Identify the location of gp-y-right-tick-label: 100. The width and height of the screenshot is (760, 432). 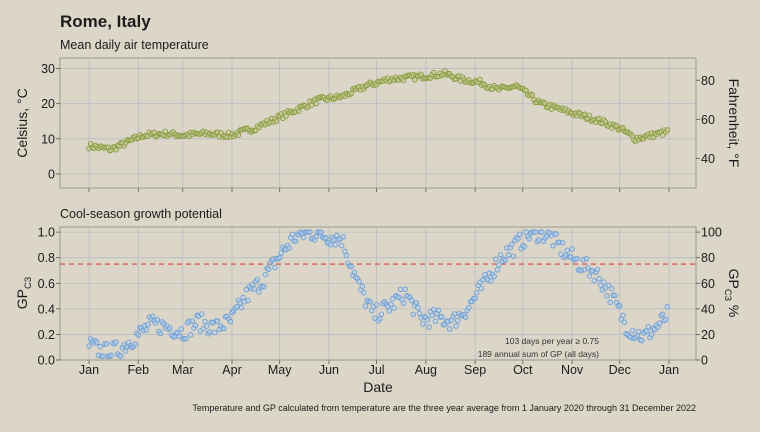
(711, 233).